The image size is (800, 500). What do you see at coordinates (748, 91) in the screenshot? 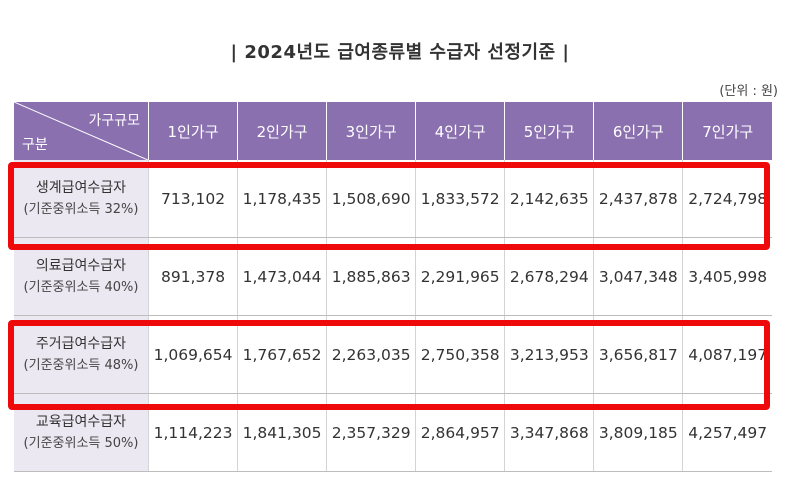
I see `unit-label: (단위 : 원)` at bounding box center [748, 91].